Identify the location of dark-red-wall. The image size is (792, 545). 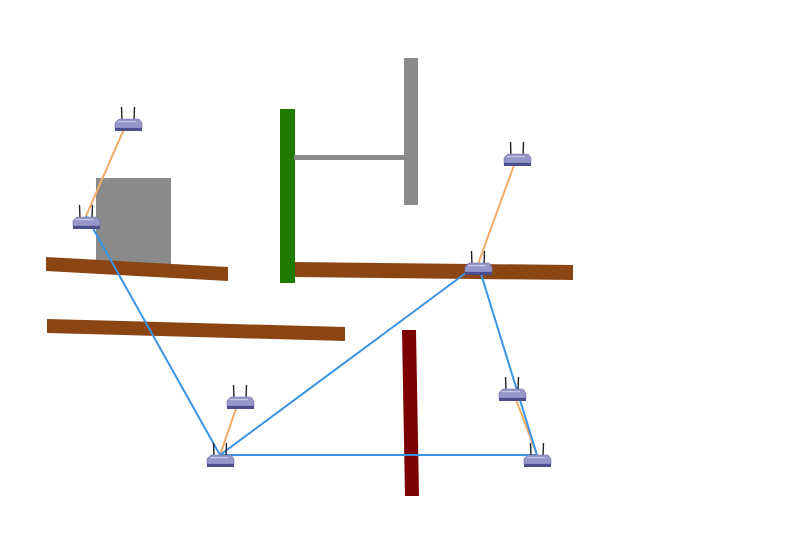
(410, 413).